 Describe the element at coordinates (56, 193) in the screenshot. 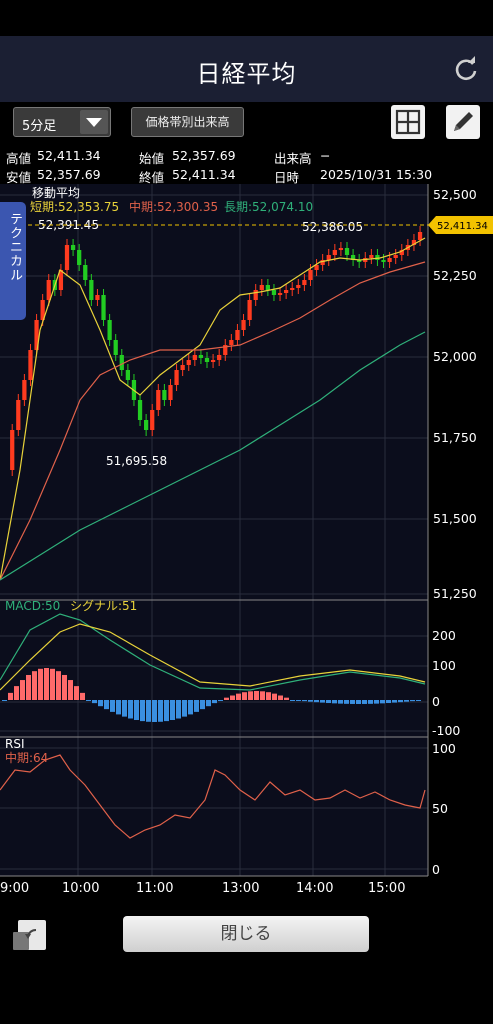

I see `ma-title: 移動平均` at that location.